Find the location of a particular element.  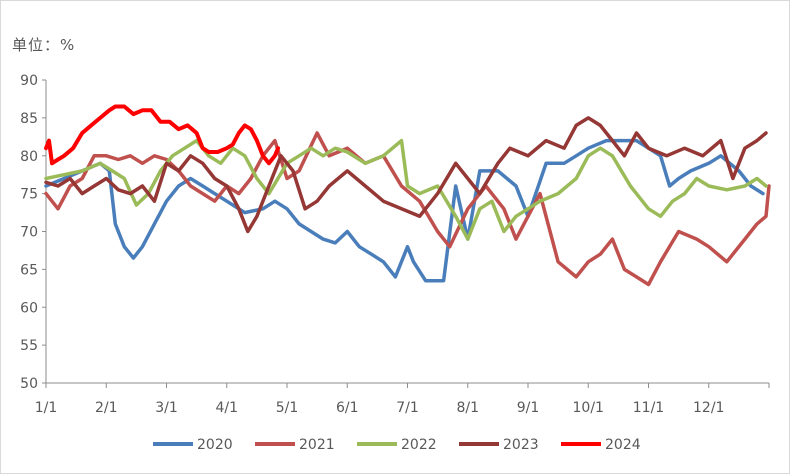

x-tick-label: 5/1 is located at coordinates (287, 408).